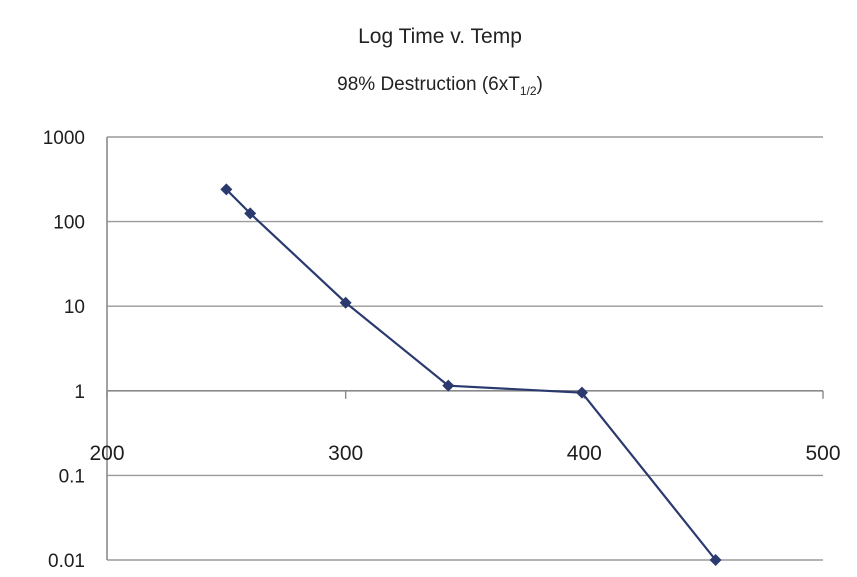 This screenshot has width=857, height=577. I want to click on chart-subtitle: 98% Destruction (6xT1/2), so click(440, 86).